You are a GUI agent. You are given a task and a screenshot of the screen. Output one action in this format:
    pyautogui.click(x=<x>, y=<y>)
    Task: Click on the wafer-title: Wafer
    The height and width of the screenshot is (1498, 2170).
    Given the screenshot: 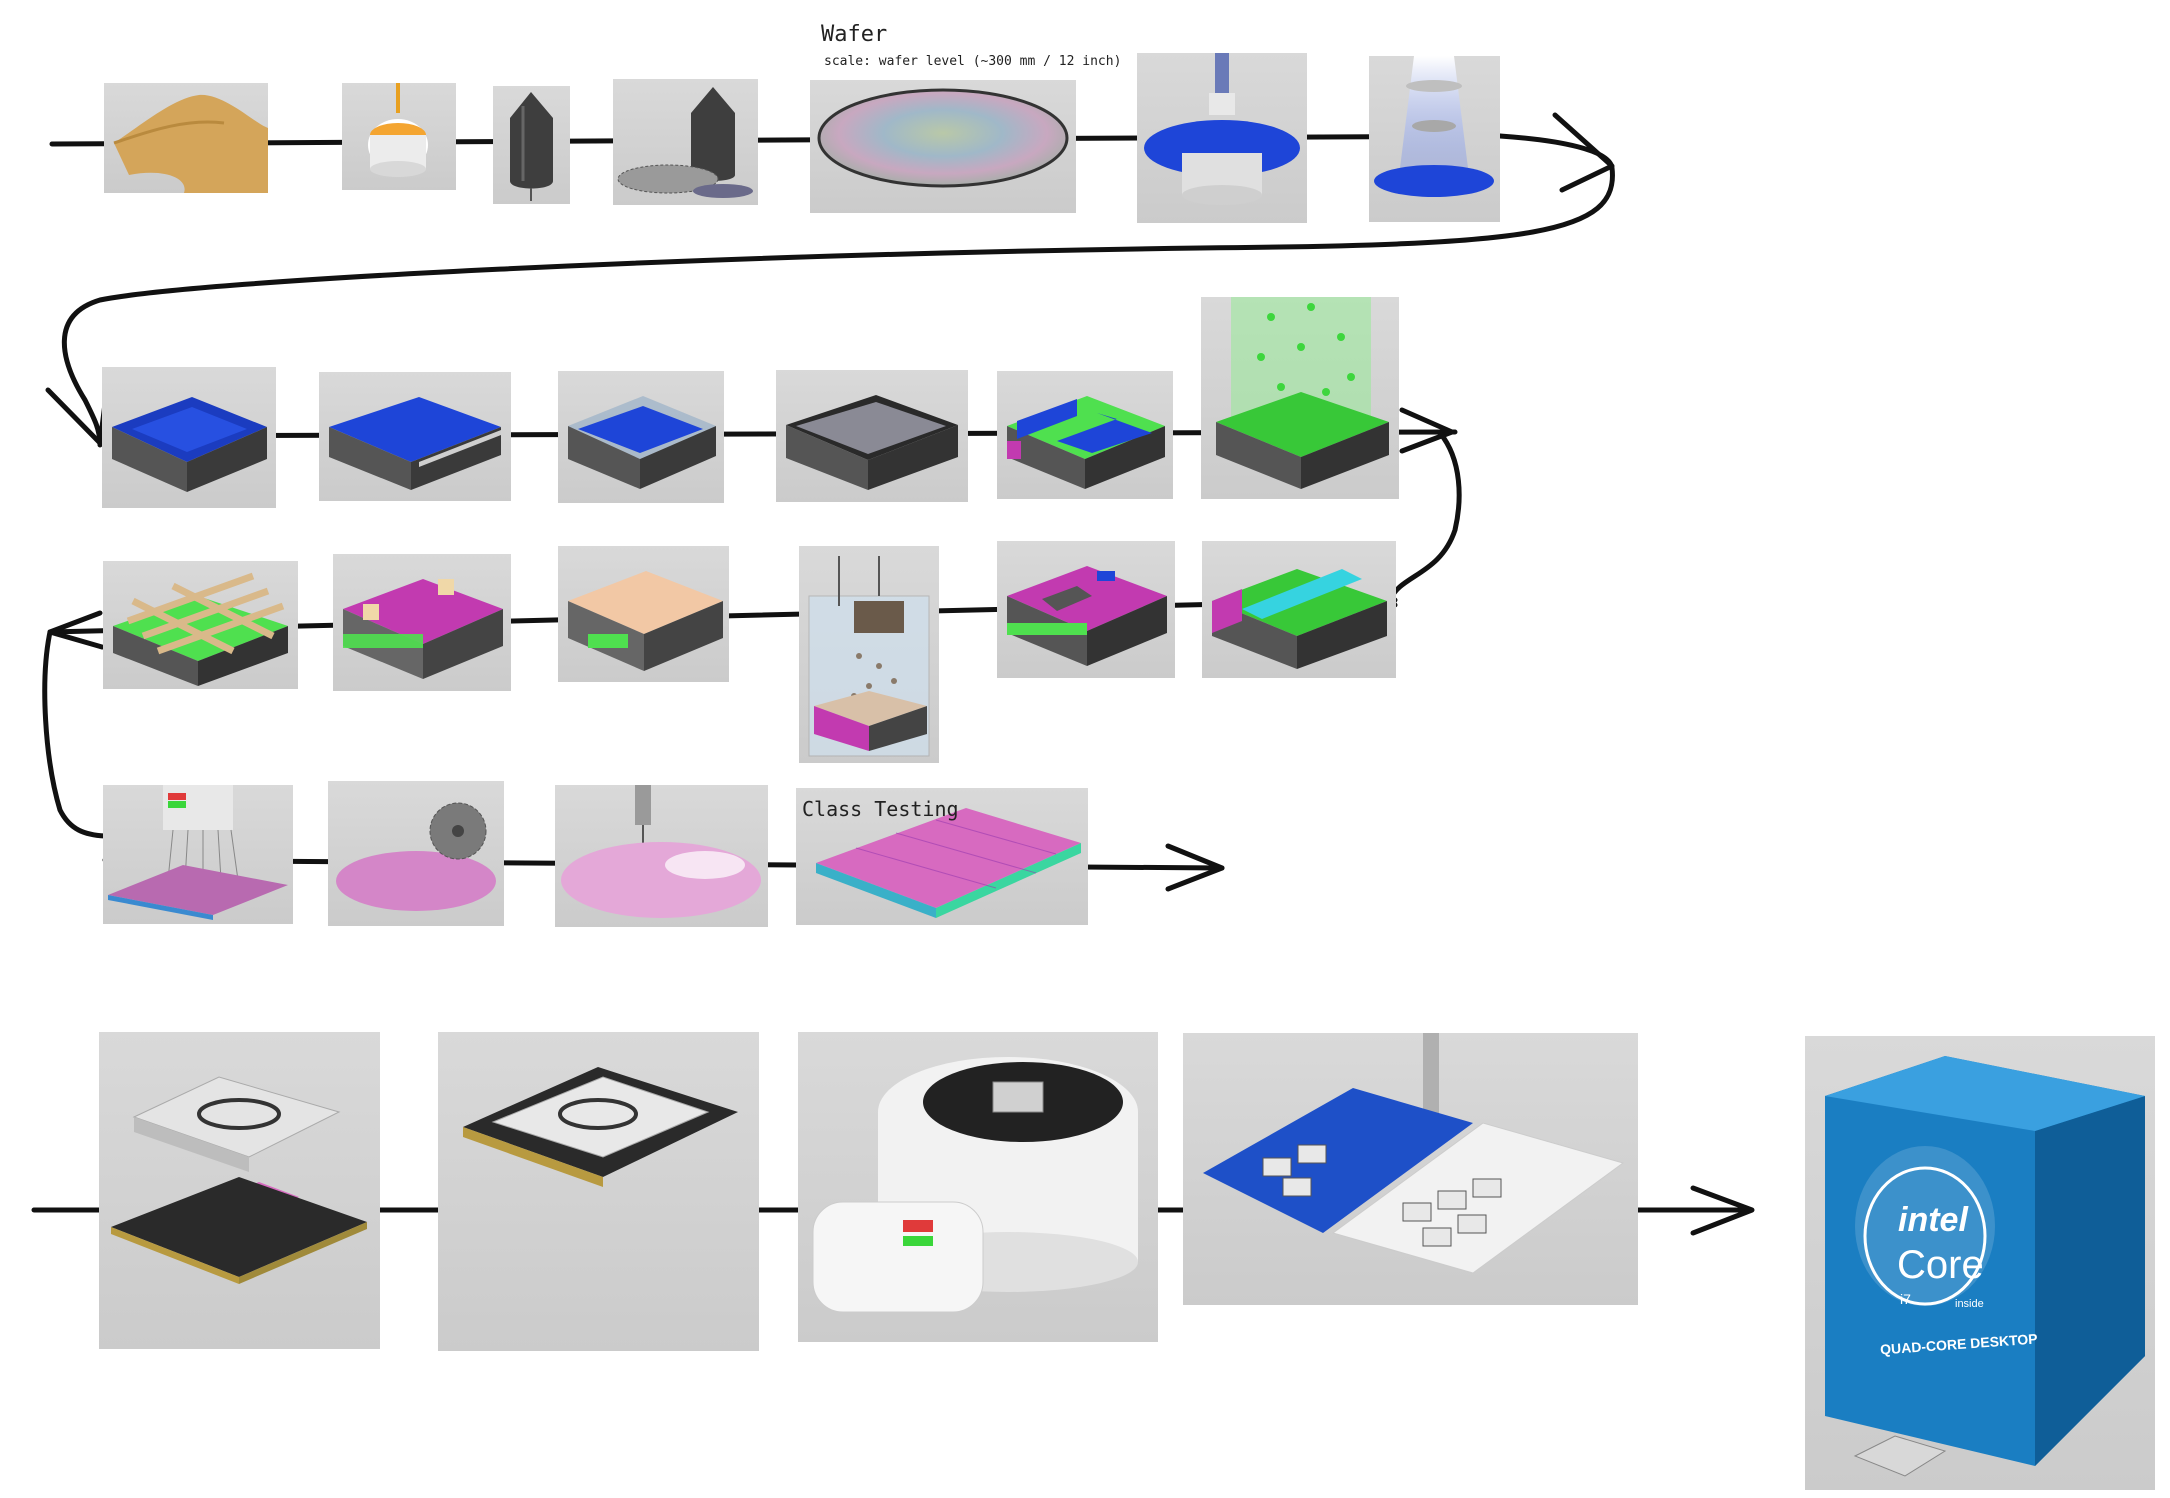 What is the action you would take?
    pyautogui.click(x=854, y=34)
    